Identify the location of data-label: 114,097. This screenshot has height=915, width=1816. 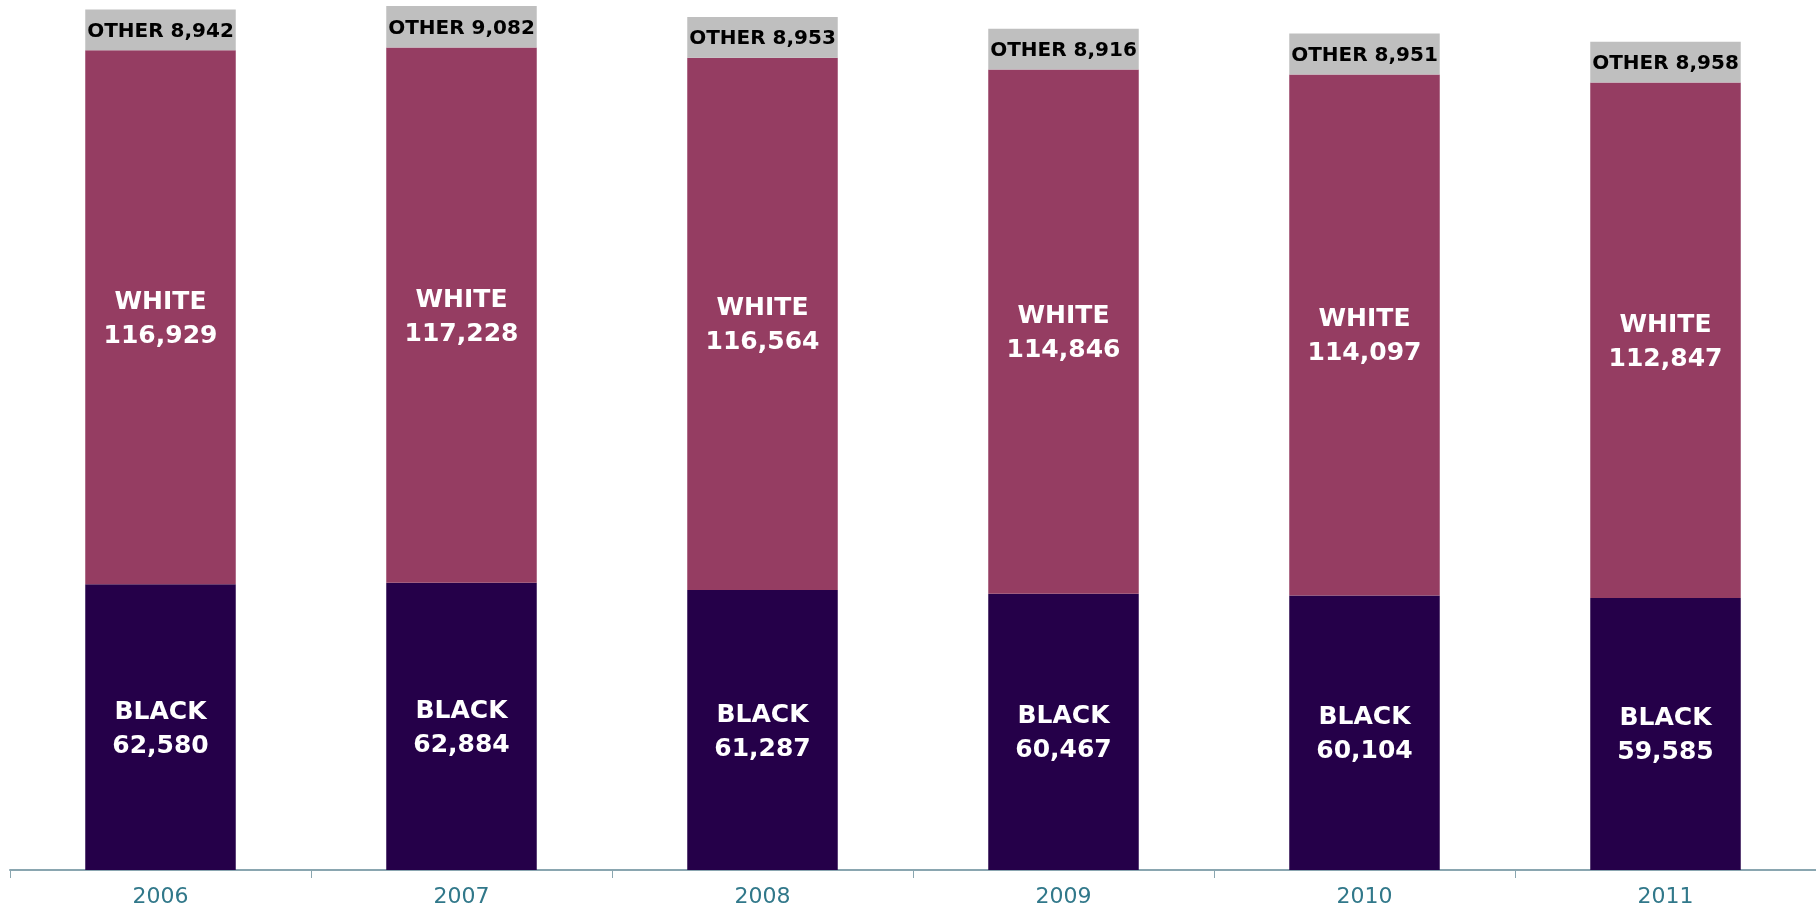
(1364, 352).